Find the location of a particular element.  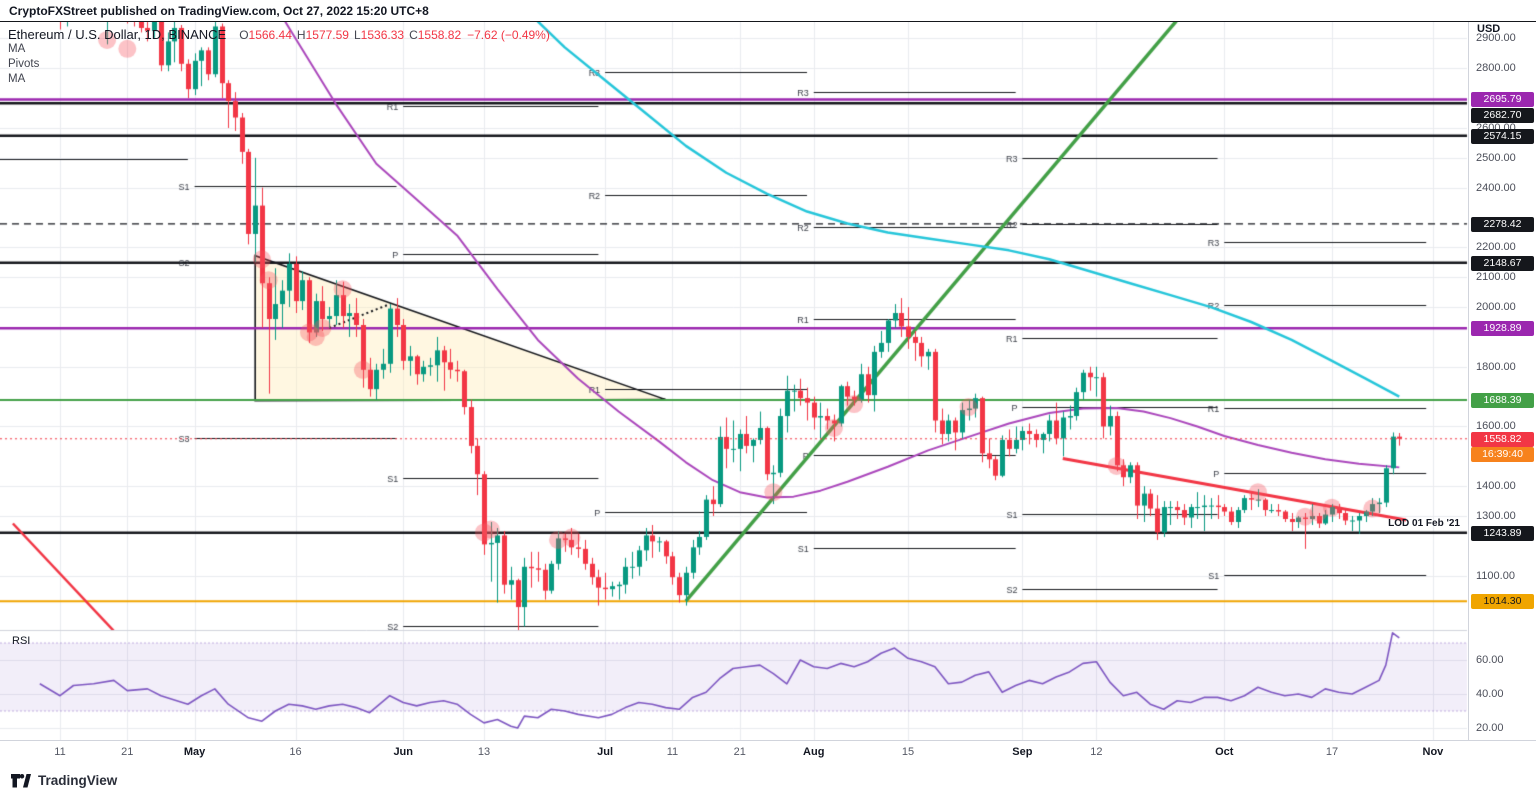

time-label-month: Nov is located at coordinates (1433, 752).